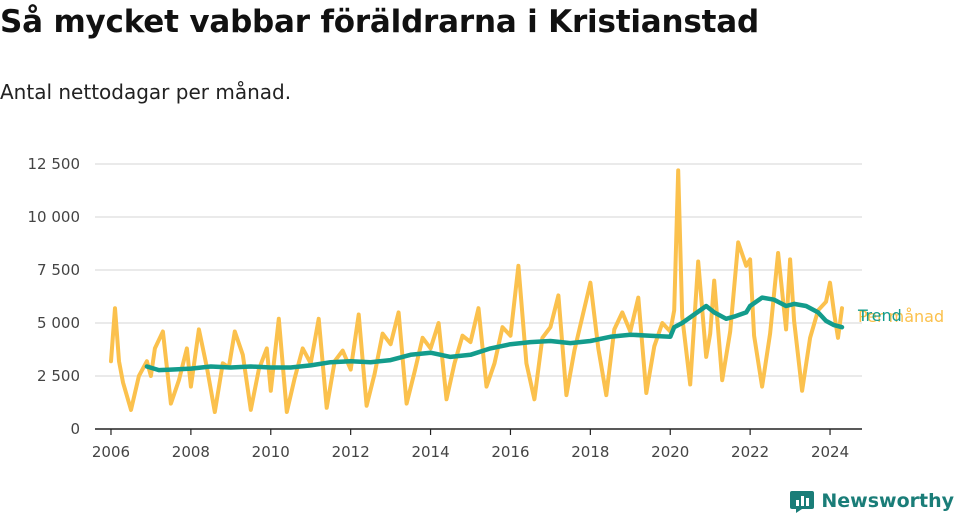 The height and width of the screenshot is (520, 960). Describe the element at coordinates (75, 429) in the screenshot. I see `y-tick-label: 0` at that location.